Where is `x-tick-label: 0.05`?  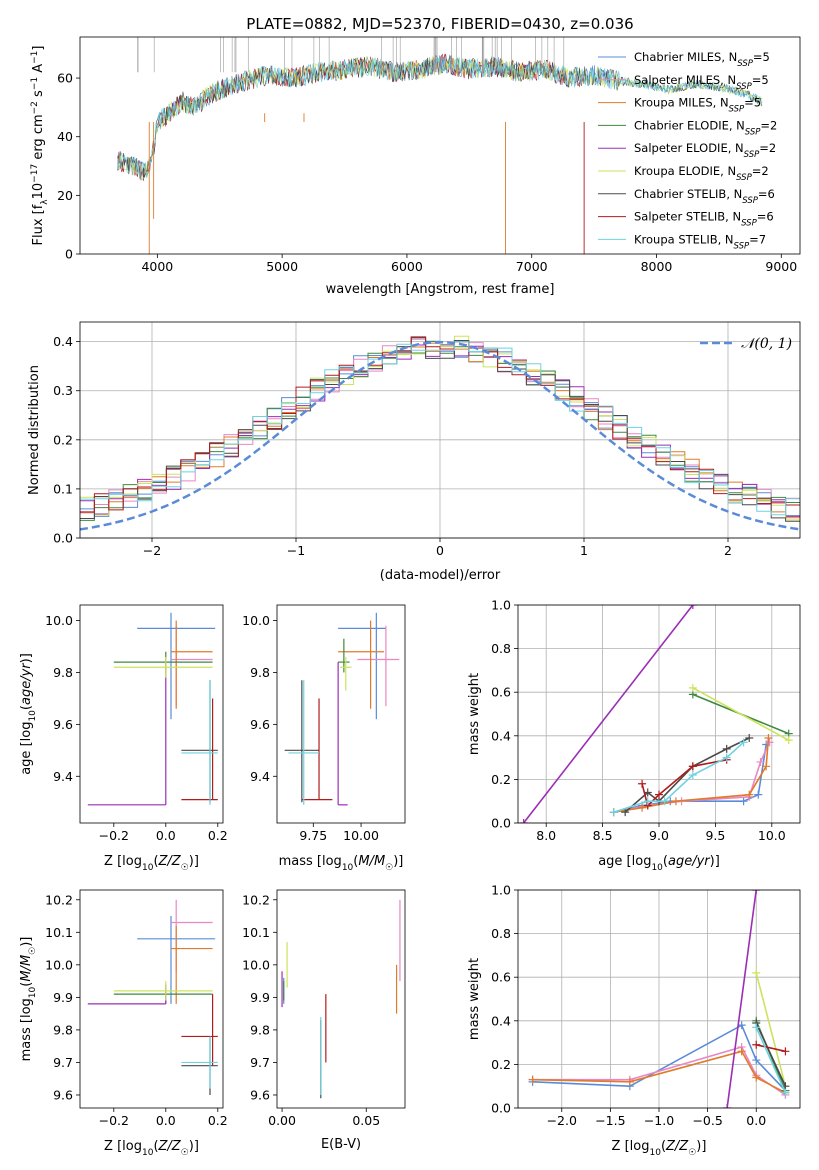
x-tick-label: 0.05 is located at coordinates (366, 1120).